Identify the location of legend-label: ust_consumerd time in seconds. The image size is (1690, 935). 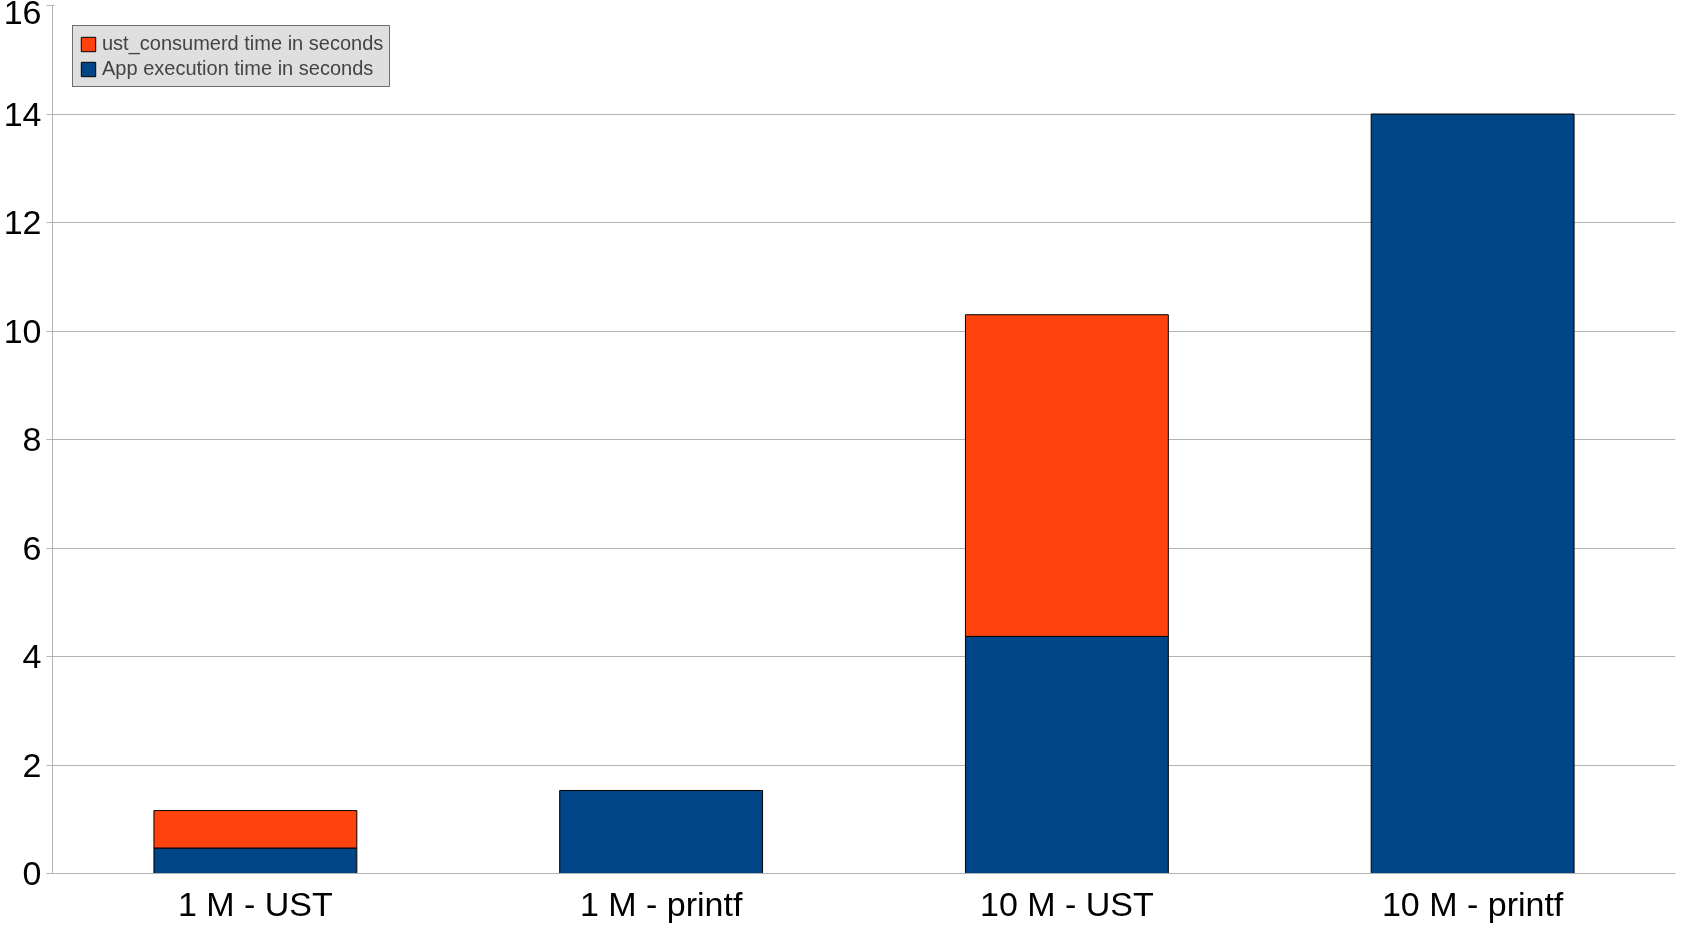
(243, 43).